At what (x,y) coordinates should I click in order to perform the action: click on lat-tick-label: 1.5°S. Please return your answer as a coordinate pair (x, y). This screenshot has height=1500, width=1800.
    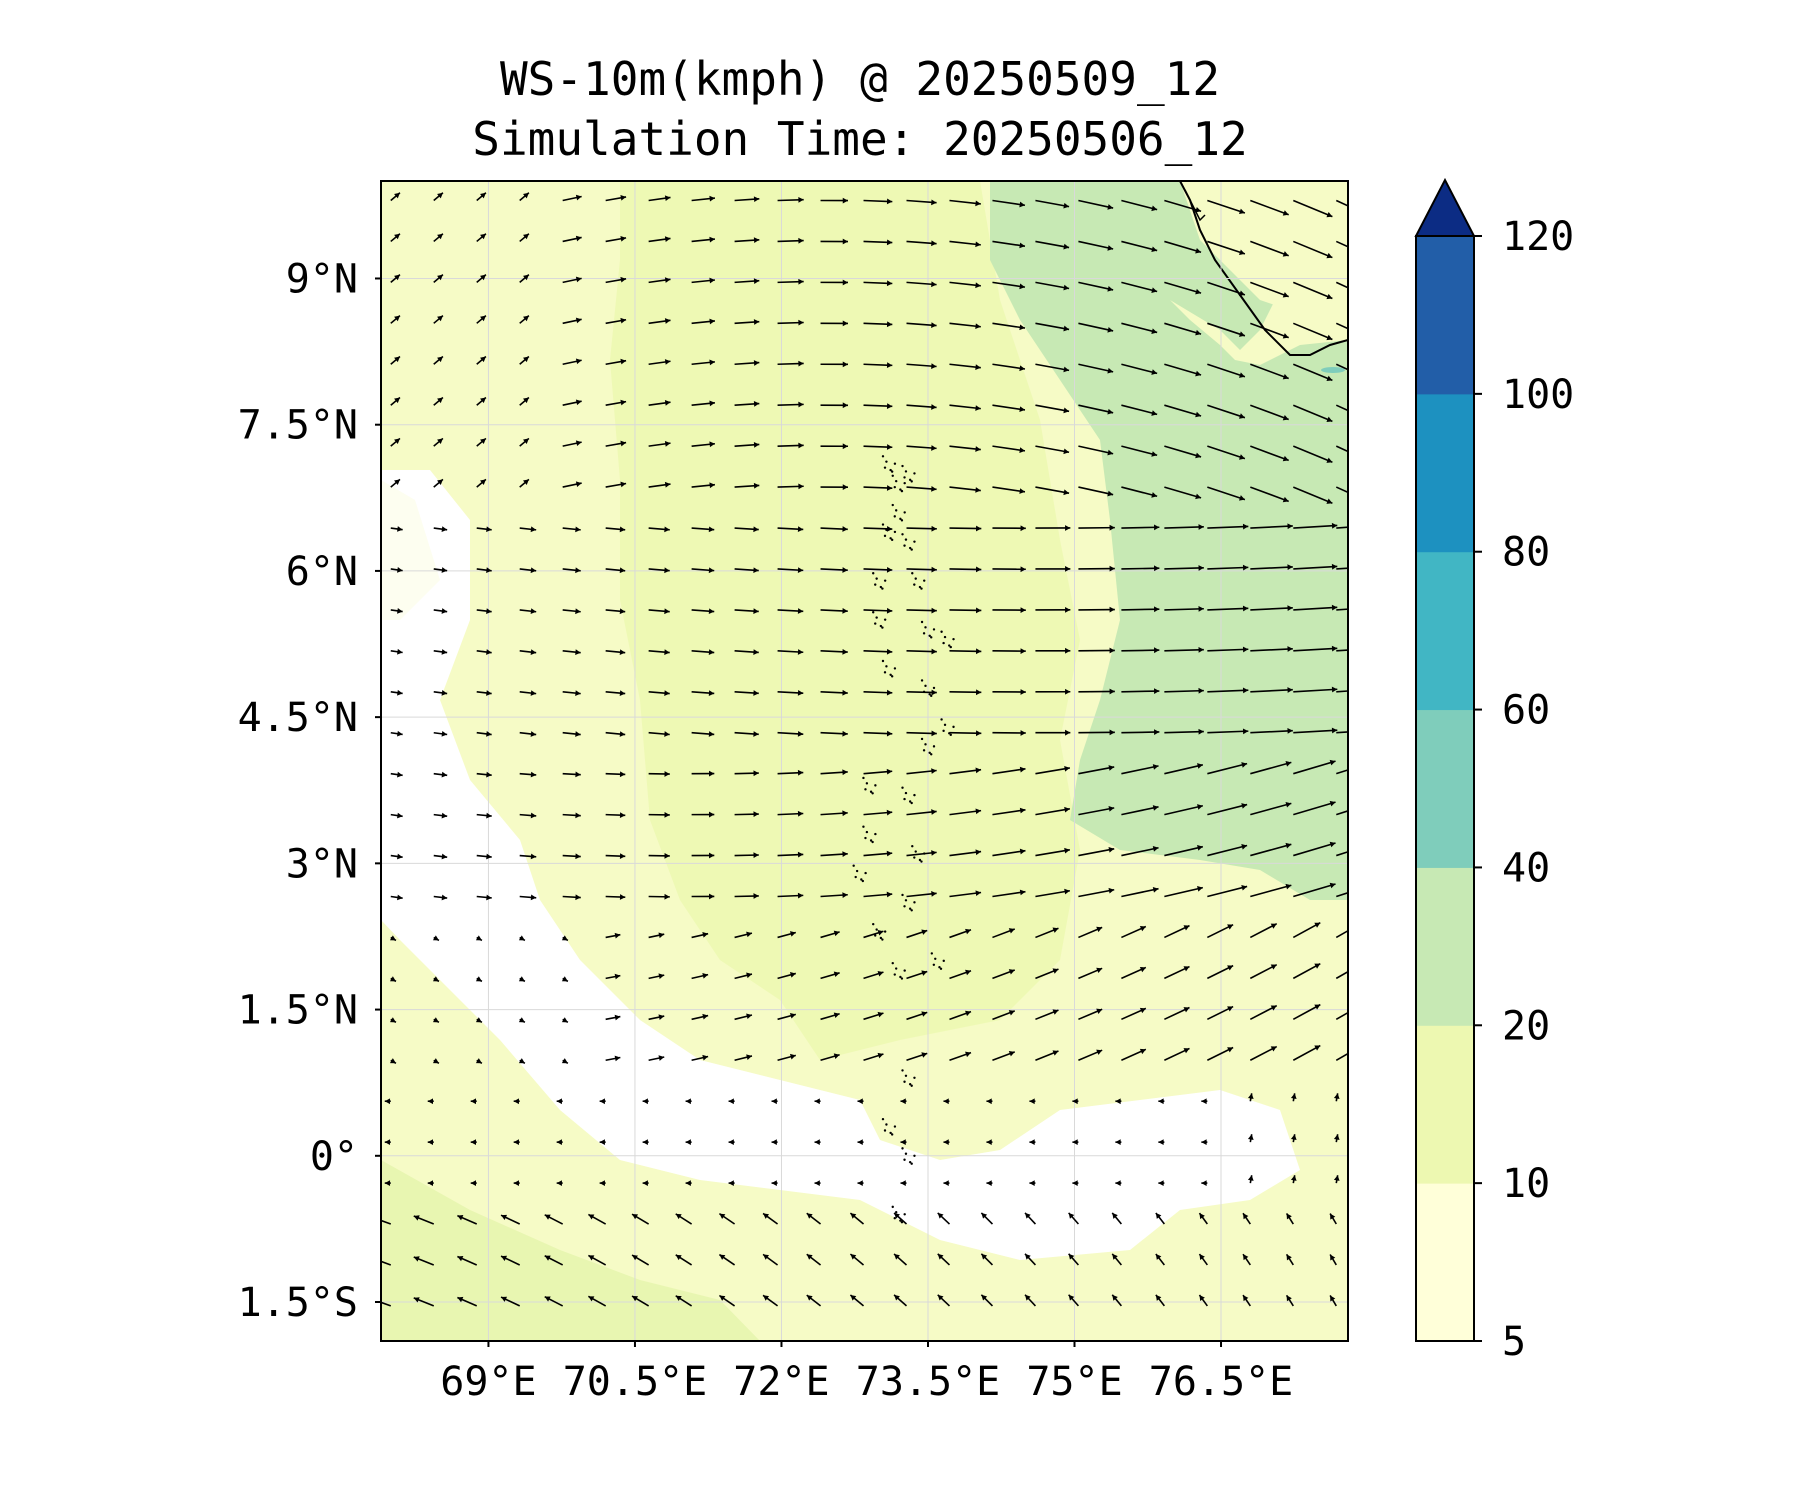
    Looking at the image, I should click on (298, 1303).